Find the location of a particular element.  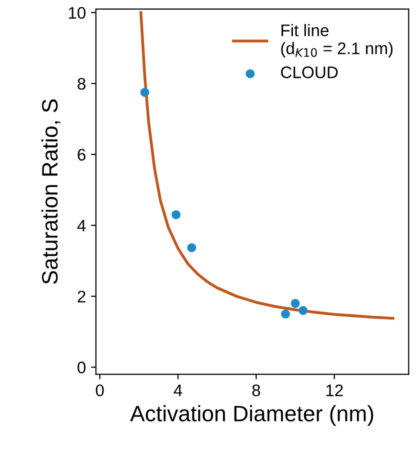

y-tick-label: 4 is located at coordinates (81, 226).